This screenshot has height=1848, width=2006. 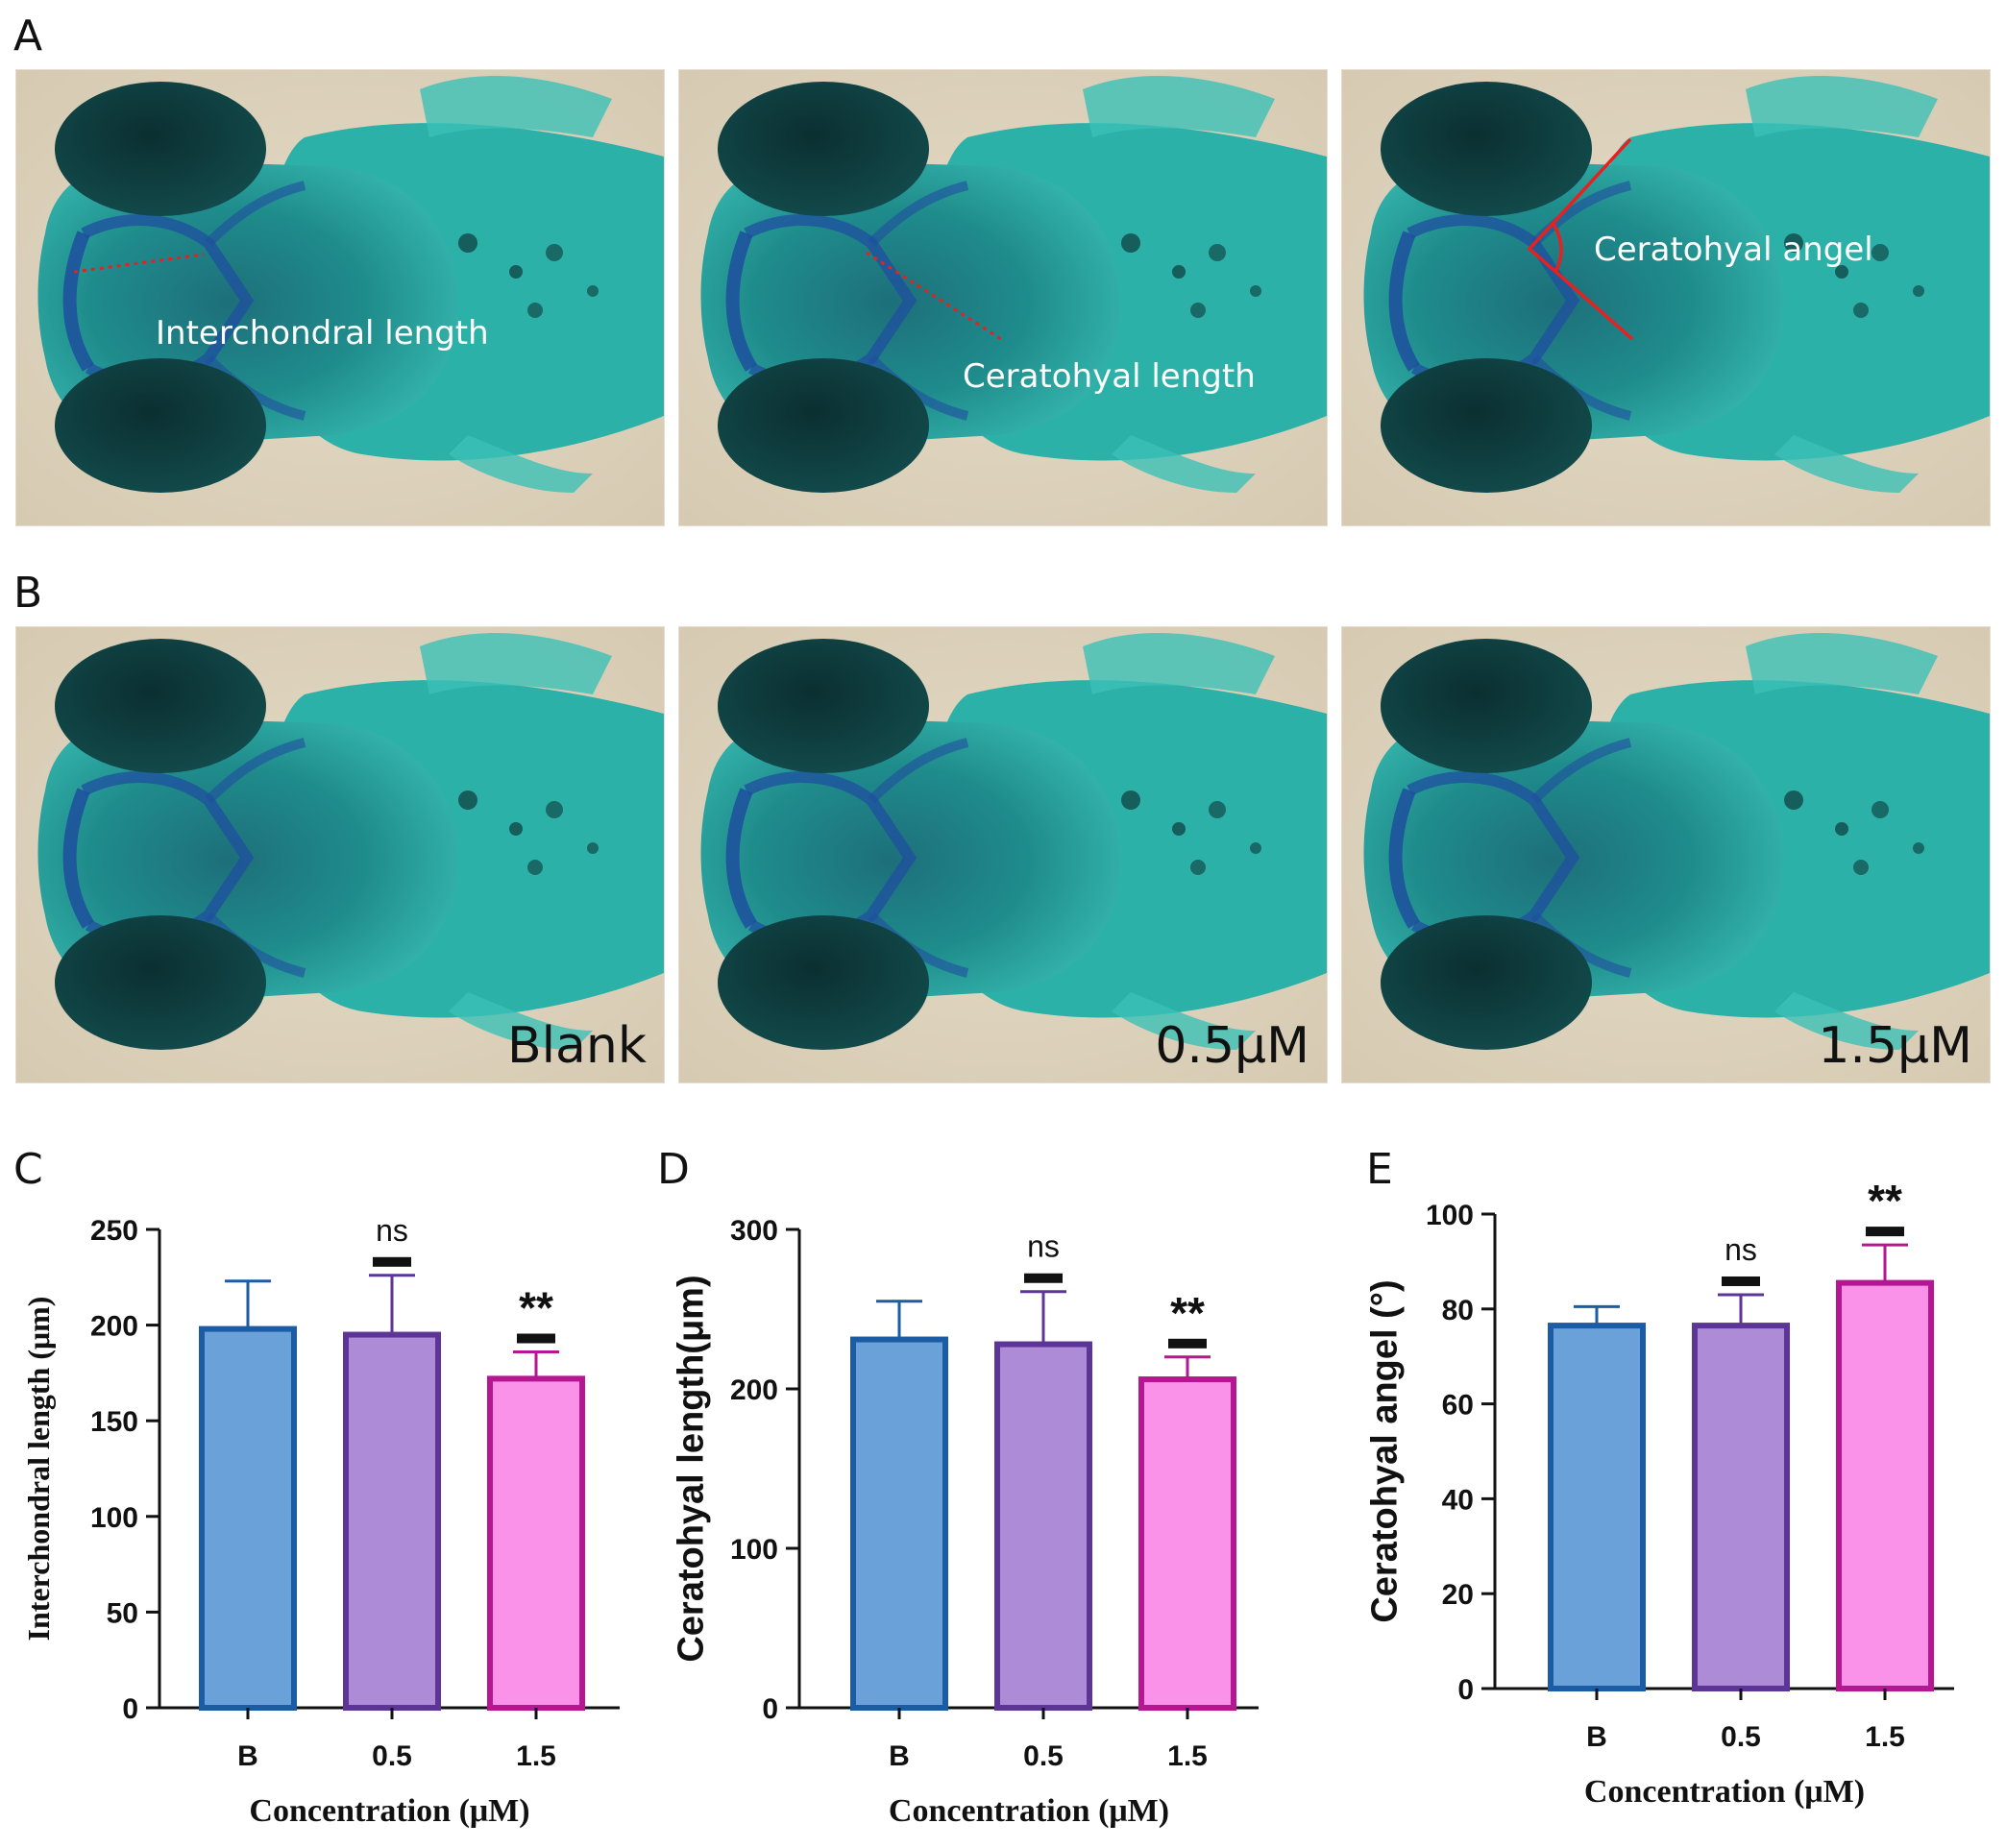 What do you see at coordinates (1458, 1500) in the screenshot?
I see `chart-e-y-tick-label: 40` at bounding box center [1458, 1500].